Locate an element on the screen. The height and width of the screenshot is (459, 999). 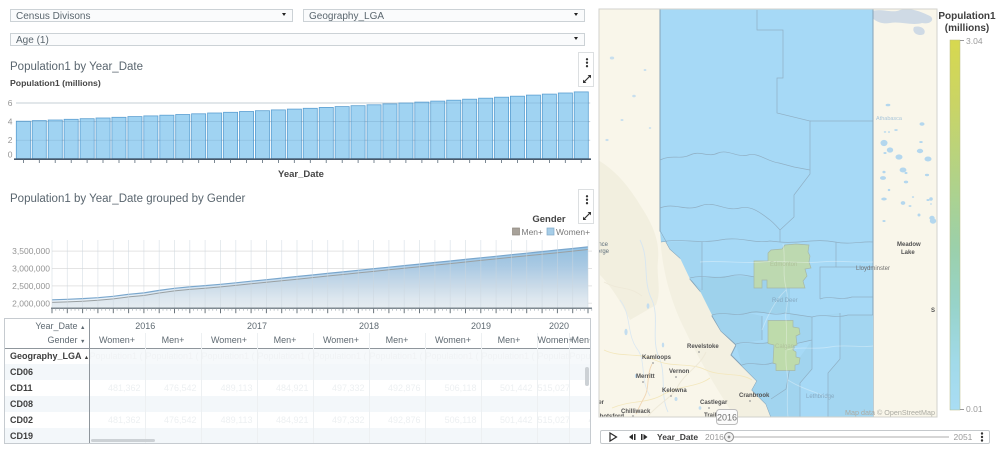
svg-text: Athabasca is located at coordinates (889, 119).